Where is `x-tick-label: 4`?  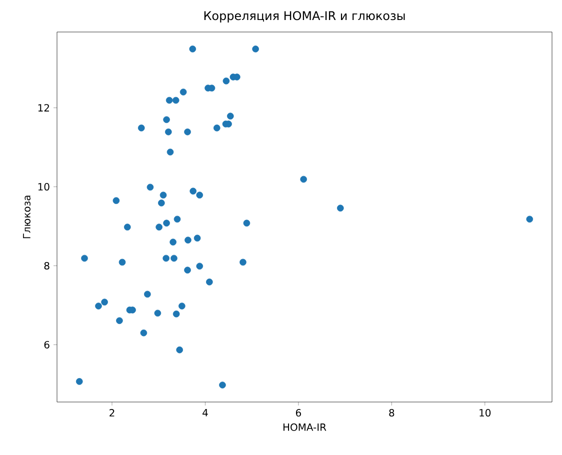 x-tick-label: 4 is located at coordinates (205, 412).